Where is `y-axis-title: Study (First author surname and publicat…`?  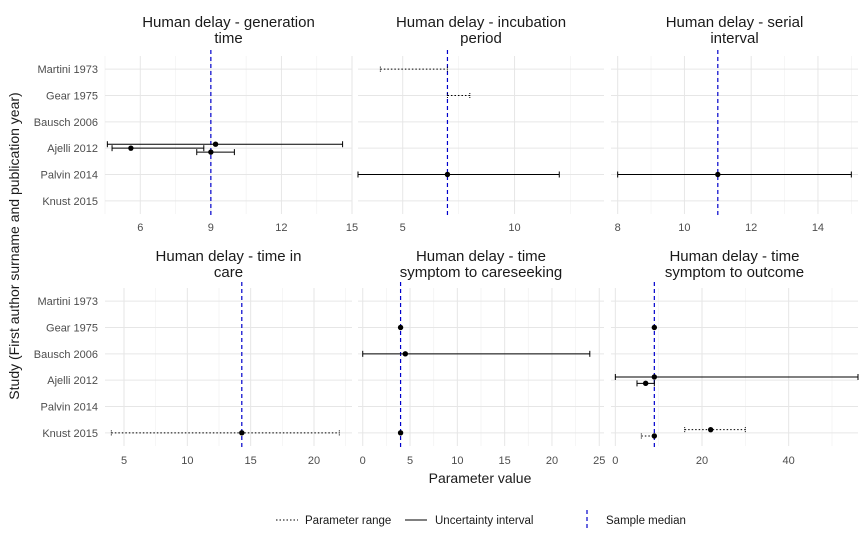 y-axis-title: Study (First author surname and publicat… is located at coordinates (14, 245).